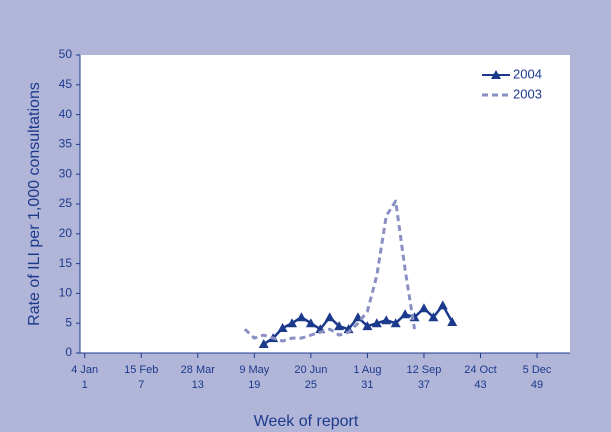  What do you see at coordinates (141, 370) in the screenshot?
I see `x-tick-label: 15 Feb` at bounding box center [141, 370].